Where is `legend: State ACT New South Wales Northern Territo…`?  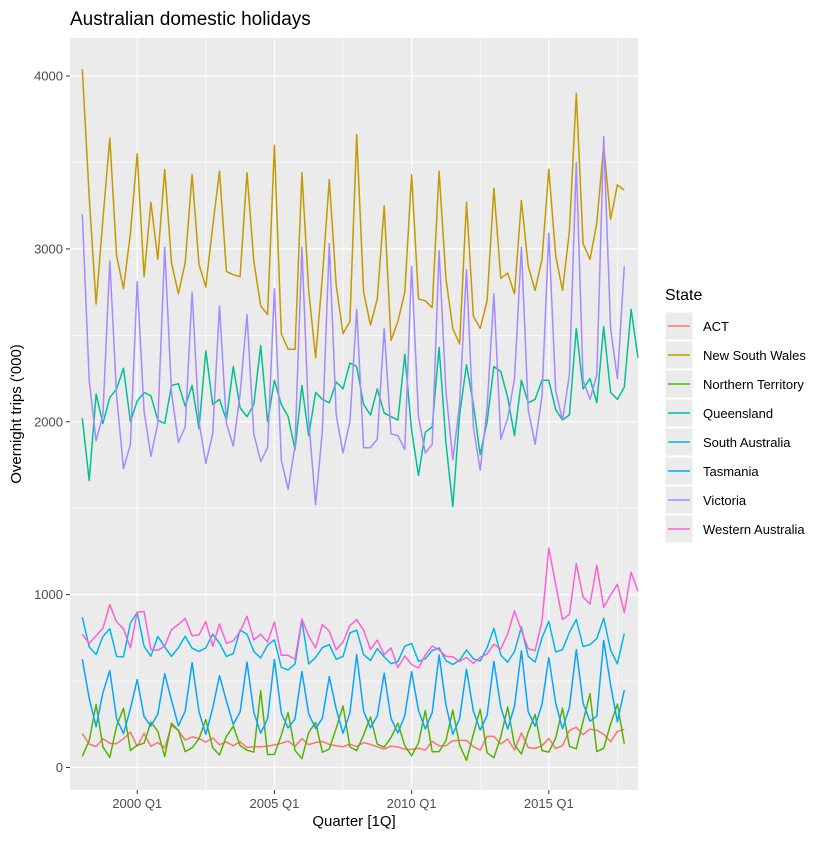
legend: State ACT New South Wales Northern Territo… is located at coordinates (735, 415).